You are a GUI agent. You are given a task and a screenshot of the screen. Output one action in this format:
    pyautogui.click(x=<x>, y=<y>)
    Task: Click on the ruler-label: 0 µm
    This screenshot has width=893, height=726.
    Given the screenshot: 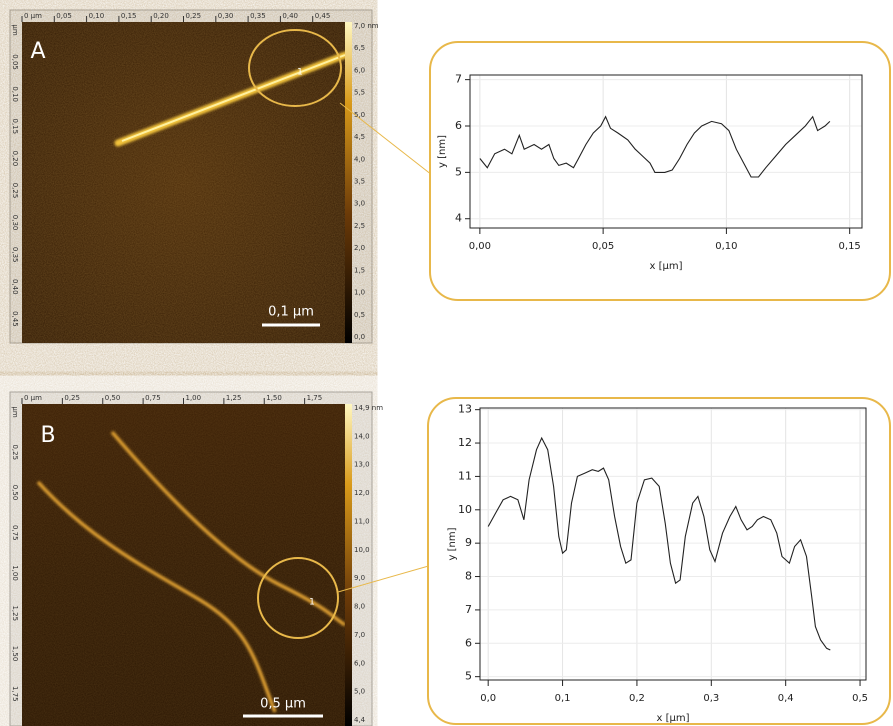 What is the action you would take?
    pyautogui.click(x=33, y=398)
    